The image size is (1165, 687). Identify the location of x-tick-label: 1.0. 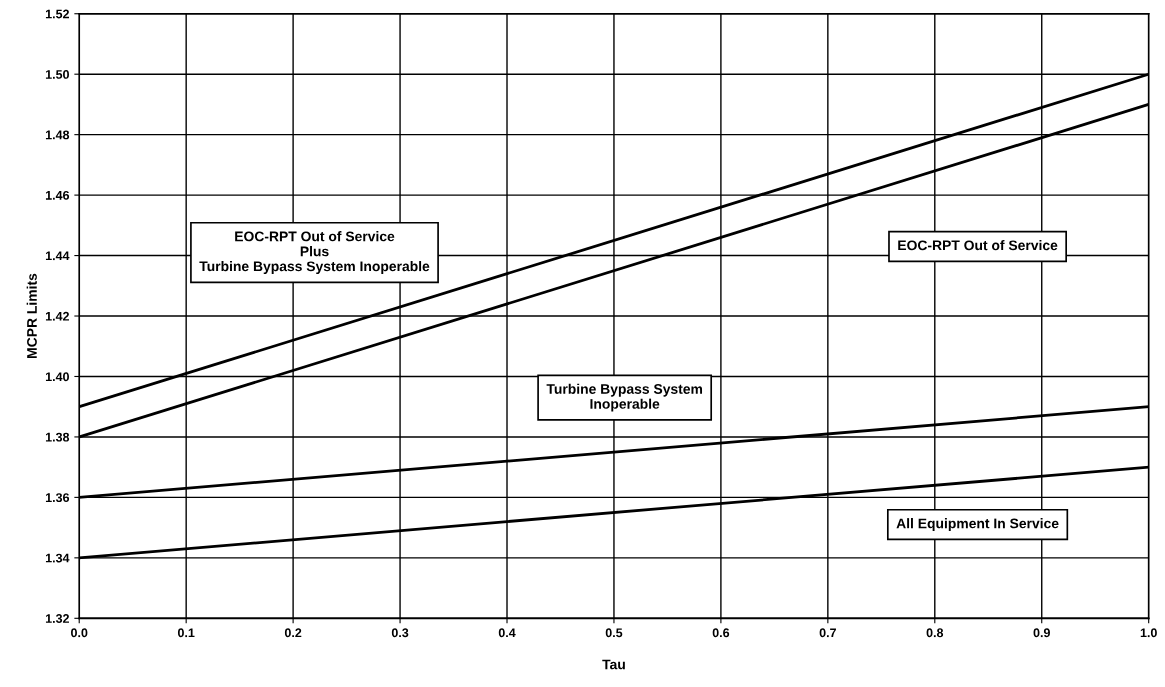
(1148, 633).